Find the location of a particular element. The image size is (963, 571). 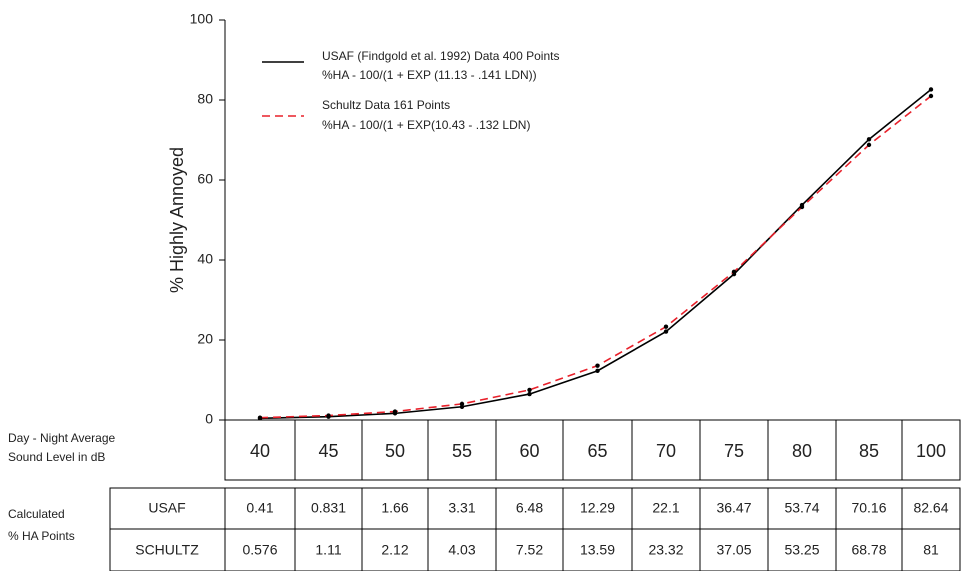

table-value: 36.47 is located at coordinates (733, 508).